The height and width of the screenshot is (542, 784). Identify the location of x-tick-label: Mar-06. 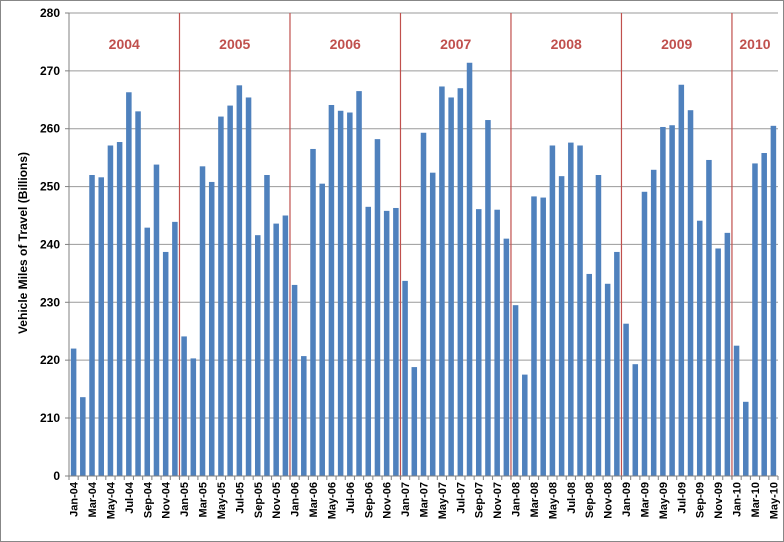
(314, 499).